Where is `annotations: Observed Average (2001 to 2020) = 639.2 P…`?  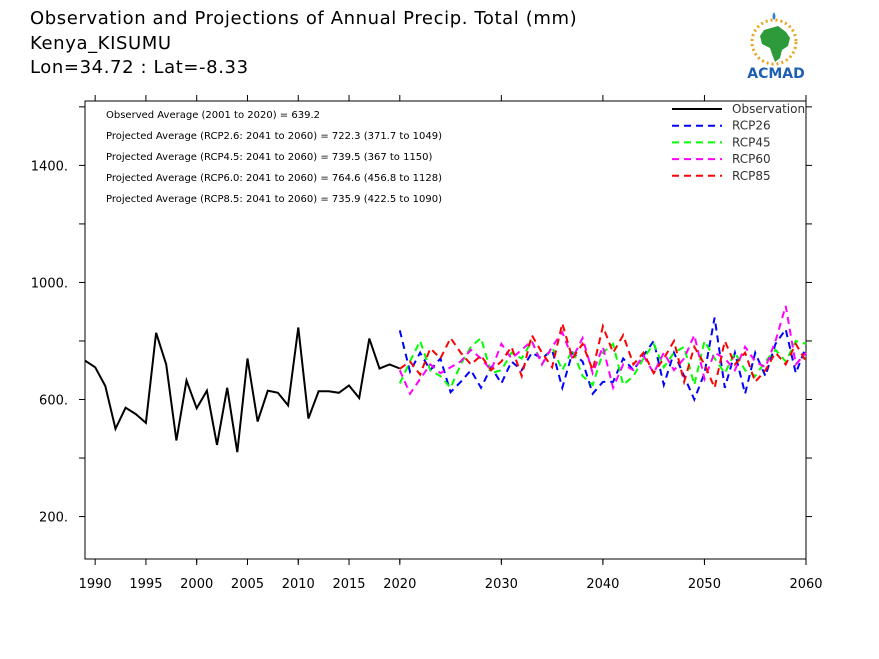
annotations: Observed Average (2001 to 2020) = 639.2 P… is located at coordinates (274, 157).